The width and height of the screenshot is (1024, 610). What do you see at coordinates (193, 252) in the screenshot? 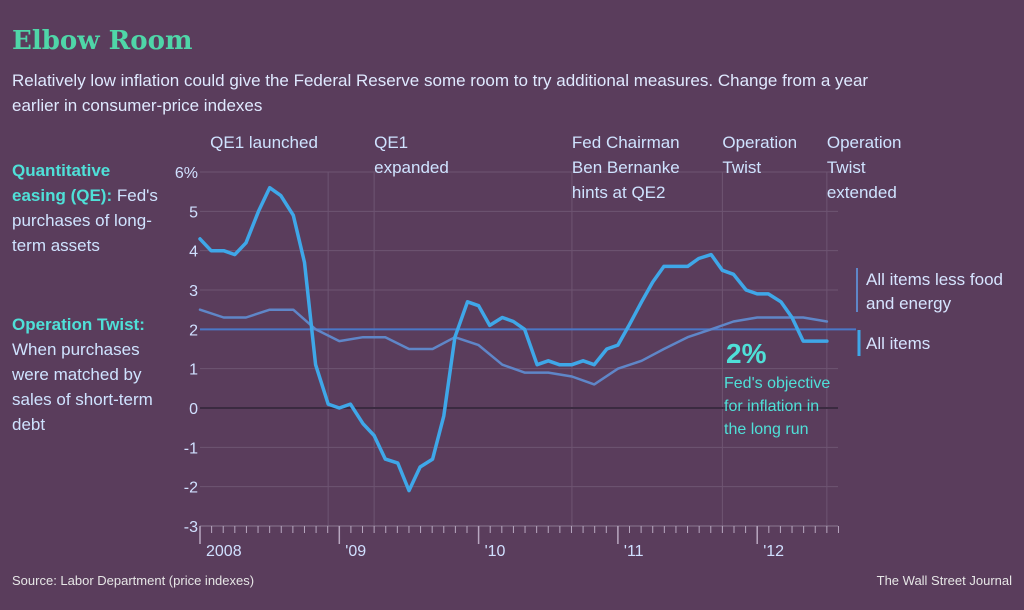
I see `y-tick-label: 4` at bounding box center [193, 252].